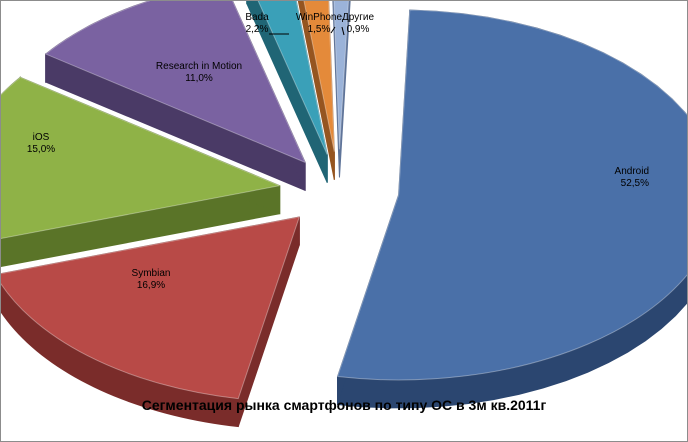  Describe the element at coordinates (151, 273) in the screenshot. I see `slice-label-symbian: Symbian` at that location.